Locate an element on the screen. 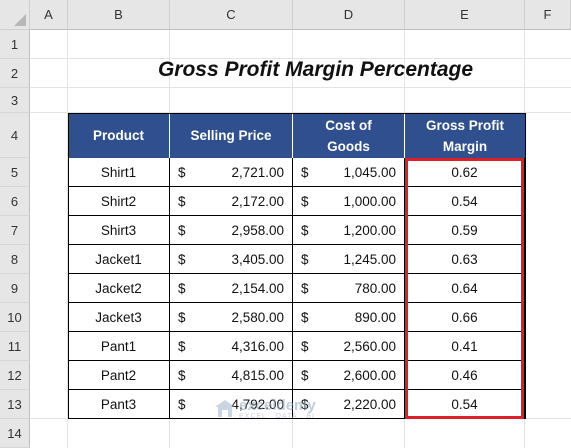 This screenshot has height=448, width=571. row-header-1: 1 is located at coordinates (15, 44).